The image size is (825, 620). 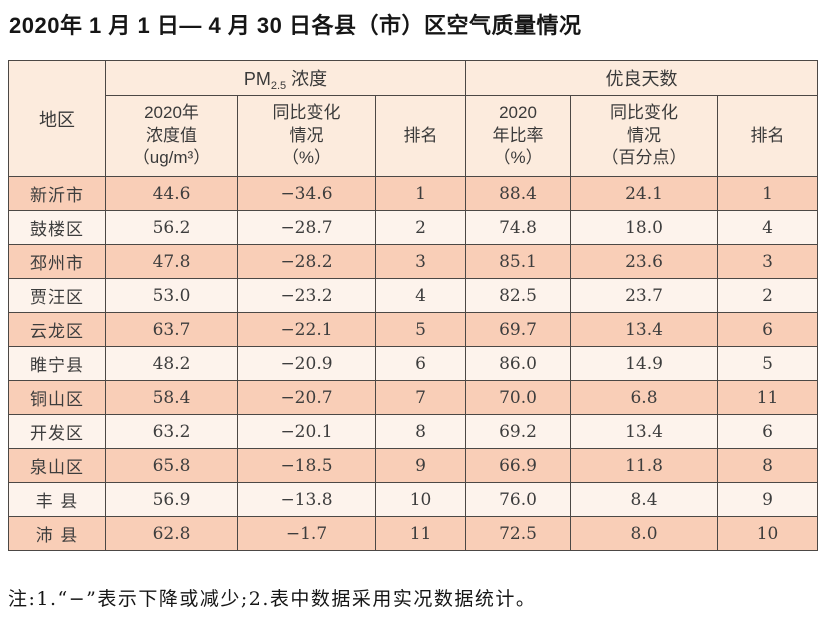 I want to click on page-title: 2020年 1 月 1 日— 4 月 30 日各县（市）区空气质量情况, so click(x=295, y=25).